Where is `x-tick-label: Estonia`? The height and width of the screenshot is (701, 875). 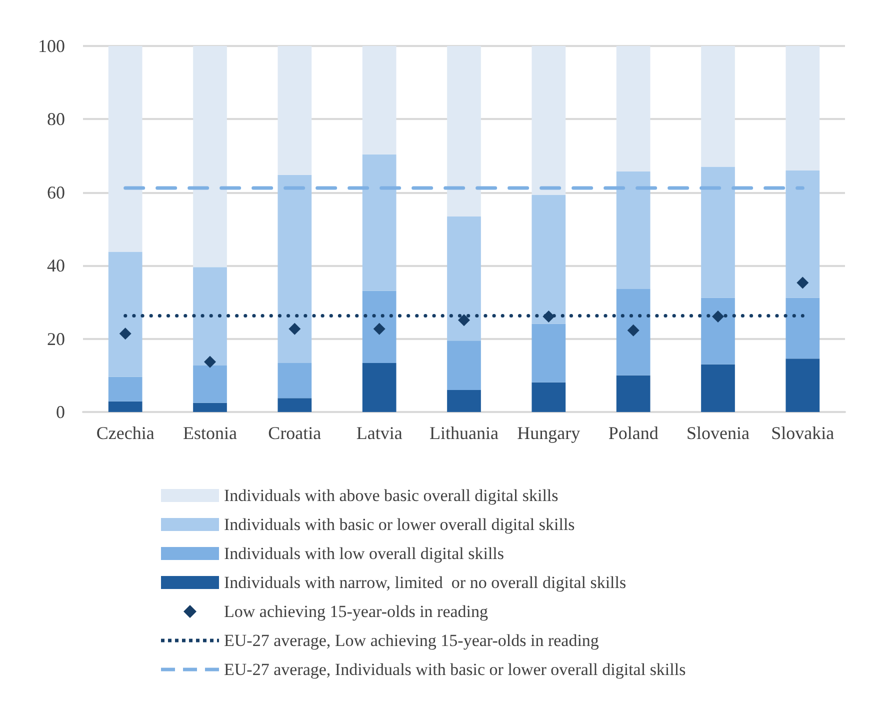
x-tick-label: Estonia is located at coordinates (210, 433).